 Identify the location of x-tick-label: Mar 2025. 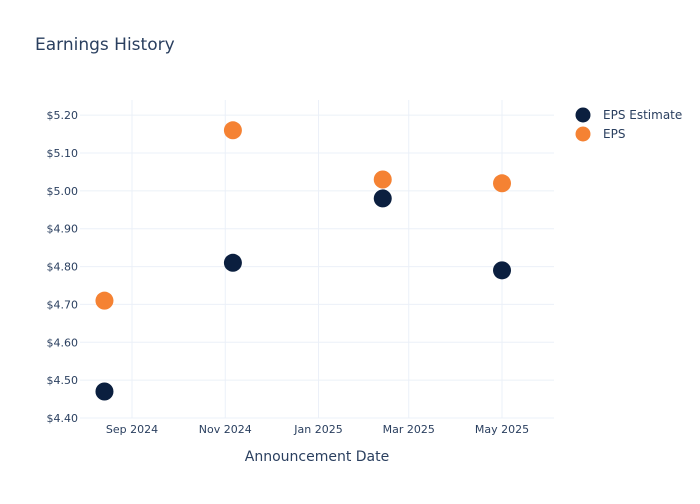
(409, 429).